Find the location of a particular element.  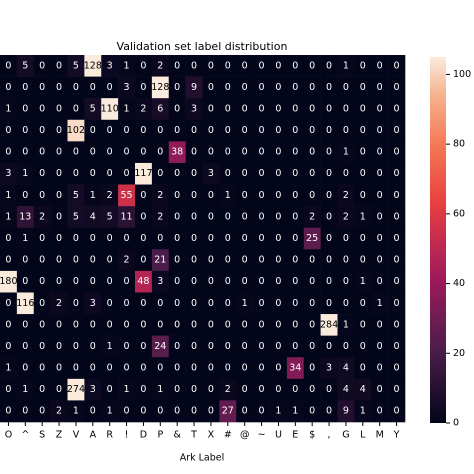

cell-label: 13 is located at coordinates (25, 216).